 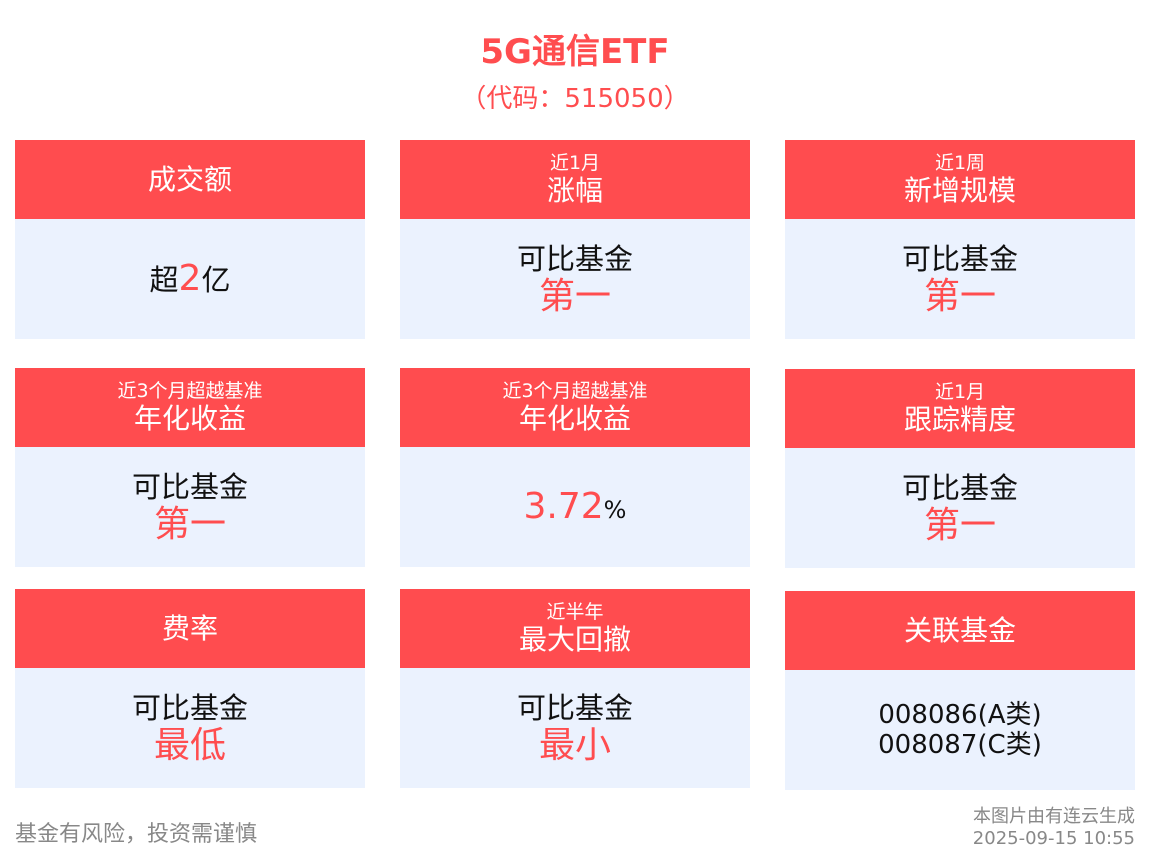 I want to click on card-related-funds: 关联基金 008086(A类) 008087(C类), so click(x=960, y=690).